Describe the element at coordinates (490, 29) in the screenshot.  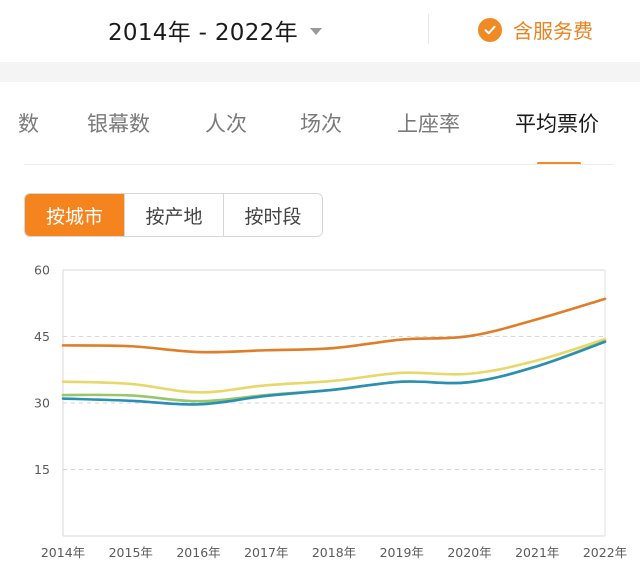
I see `checkmark-icon` at that location.